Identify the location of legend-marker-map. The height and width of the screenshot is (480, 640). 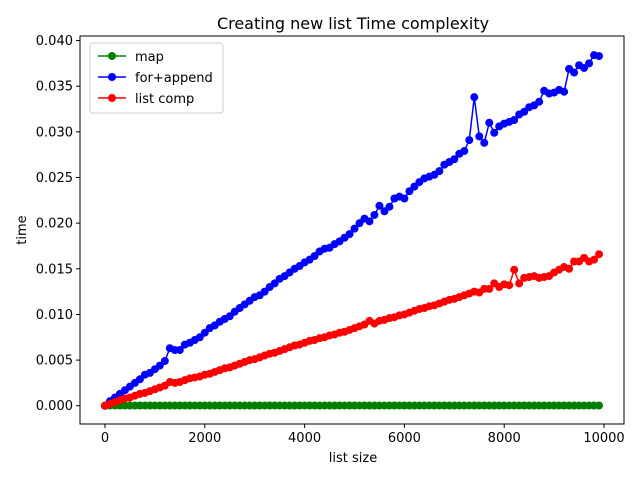
(112, 56).